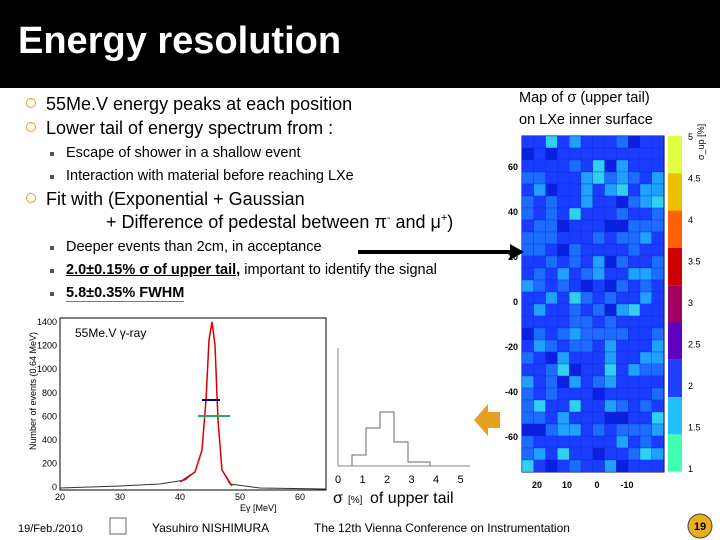 Image resolution: width=720 pixels, height=540 pixels. What do you see at coordinates (537, 485) in the screenshot?
I see `map-tick-label: 20` at bounding box center [537, 485].